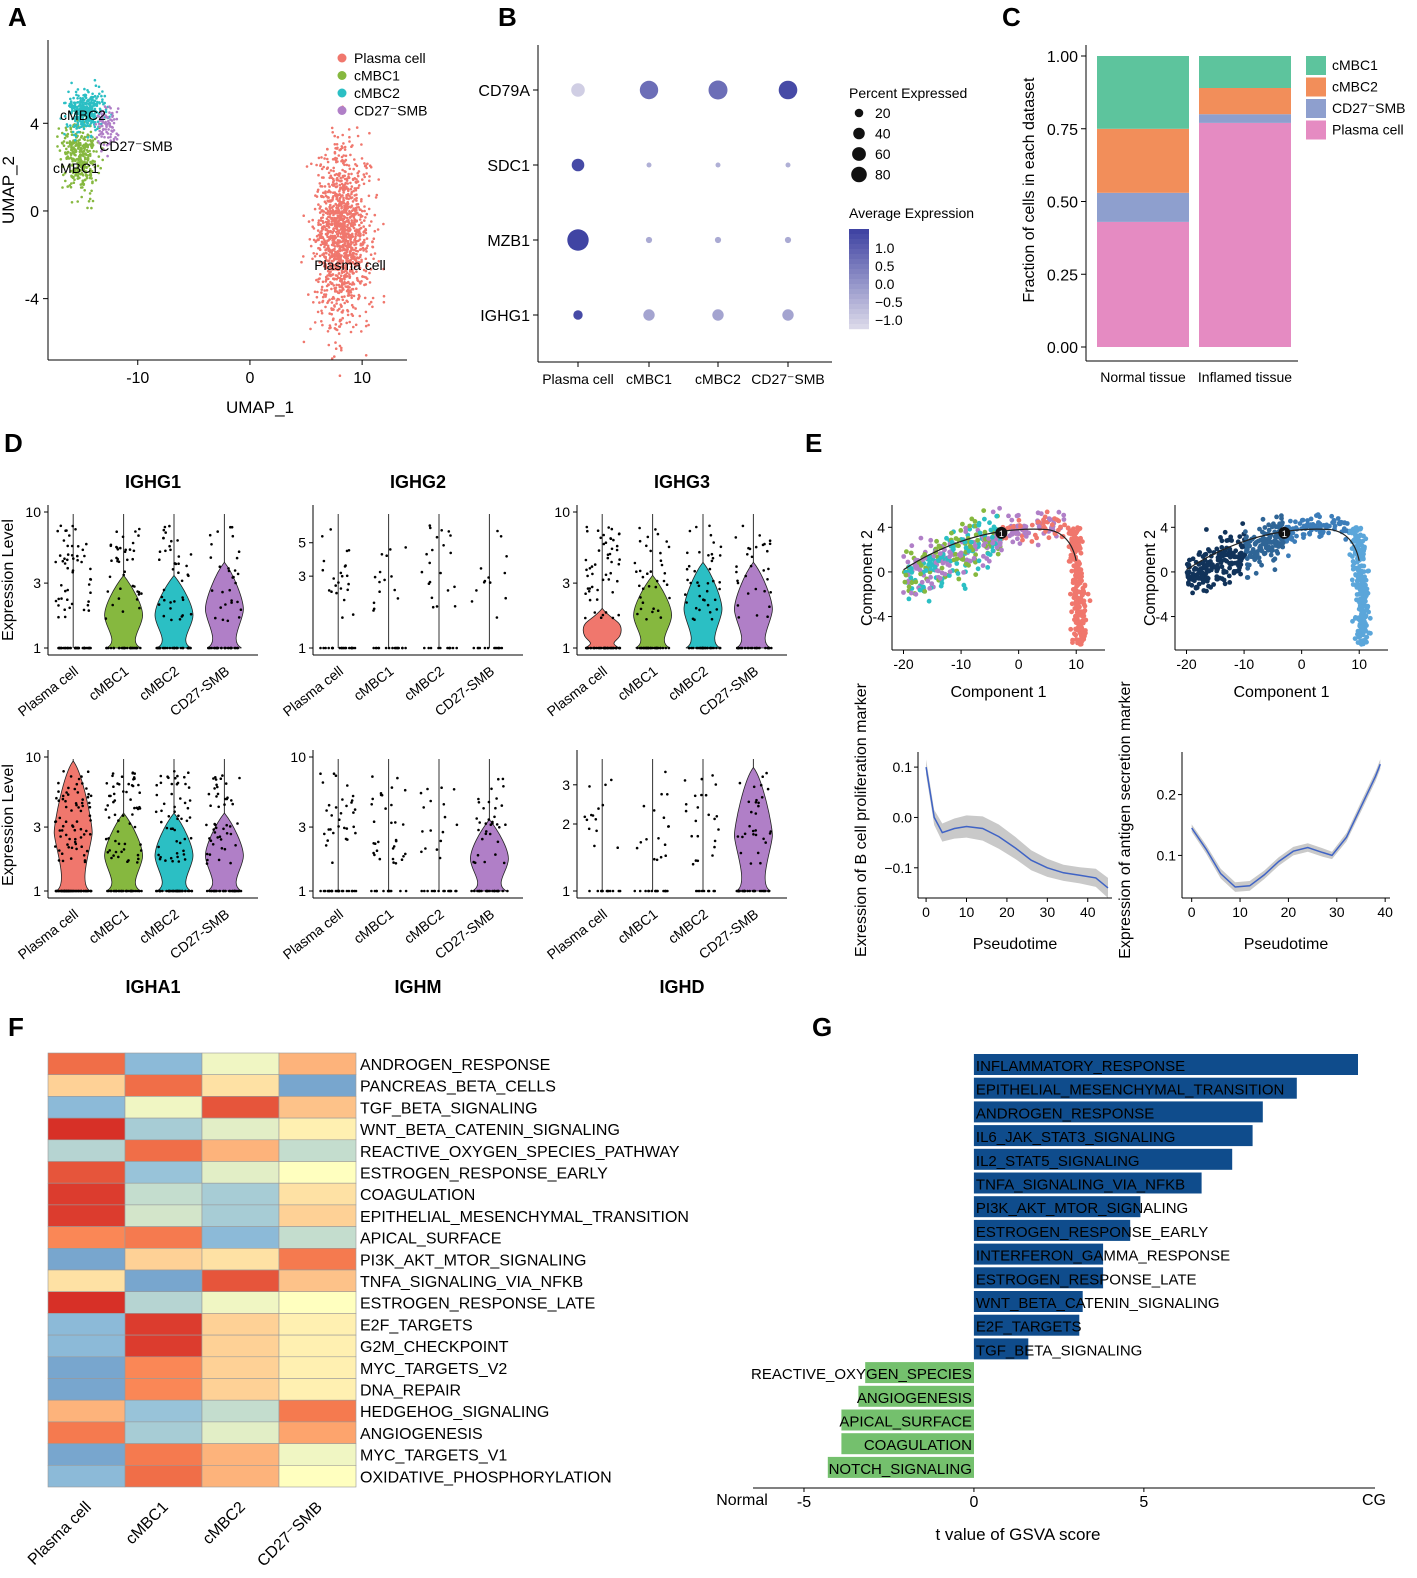 This screenshot has height=1578, width=1417. Describe the element at coordinates (885, 284) in the screenshot. I see `color-legend-label: 0.0` at that location.